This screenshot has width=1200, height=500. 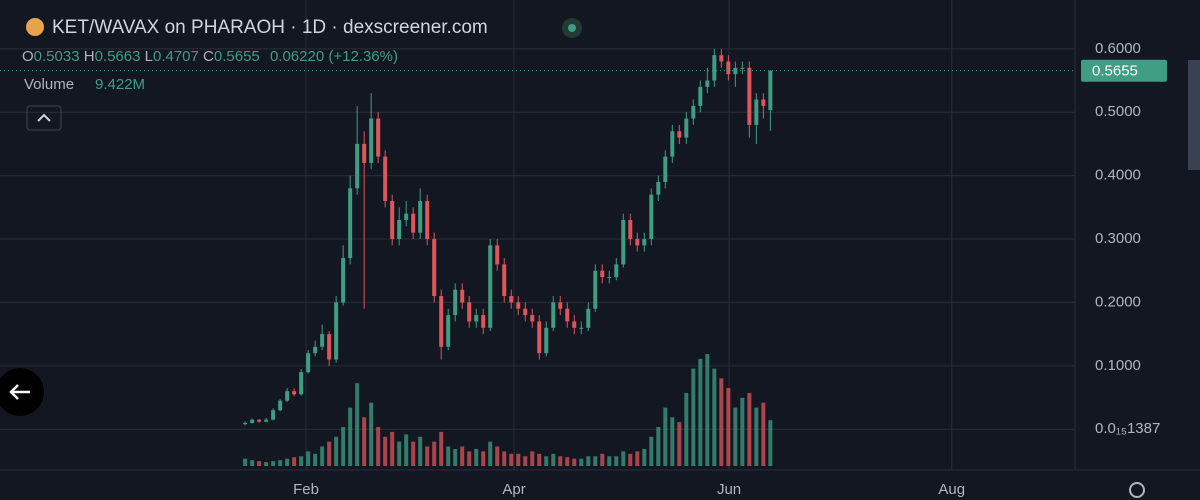 What do you see at coordinates (19, 392) in the screenshot?
I see `back-icon` at bounding box center [19, 392].